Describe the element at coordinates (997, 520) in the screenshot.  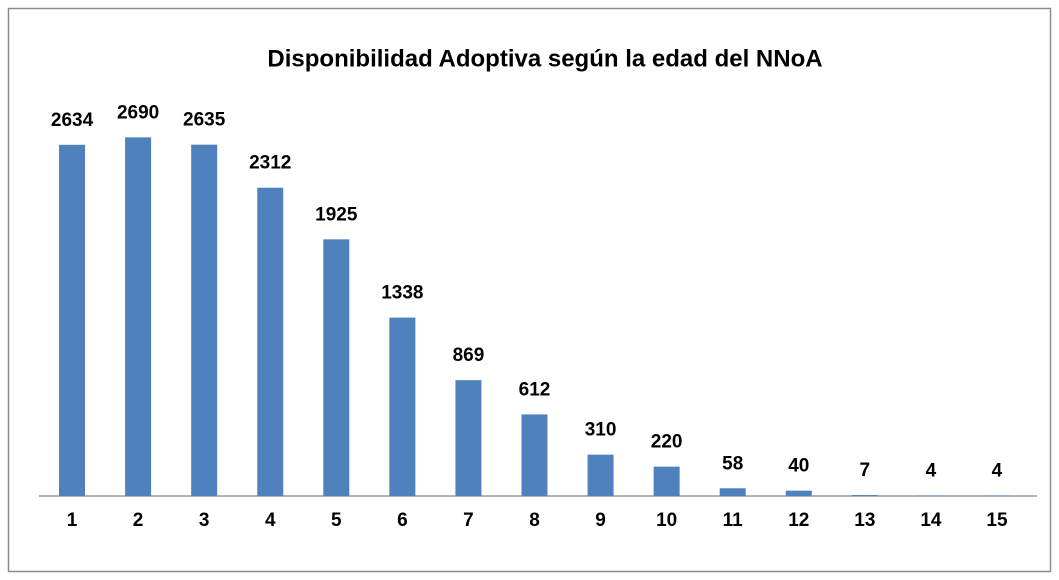
I see `x-tick-label: 15` at that location.